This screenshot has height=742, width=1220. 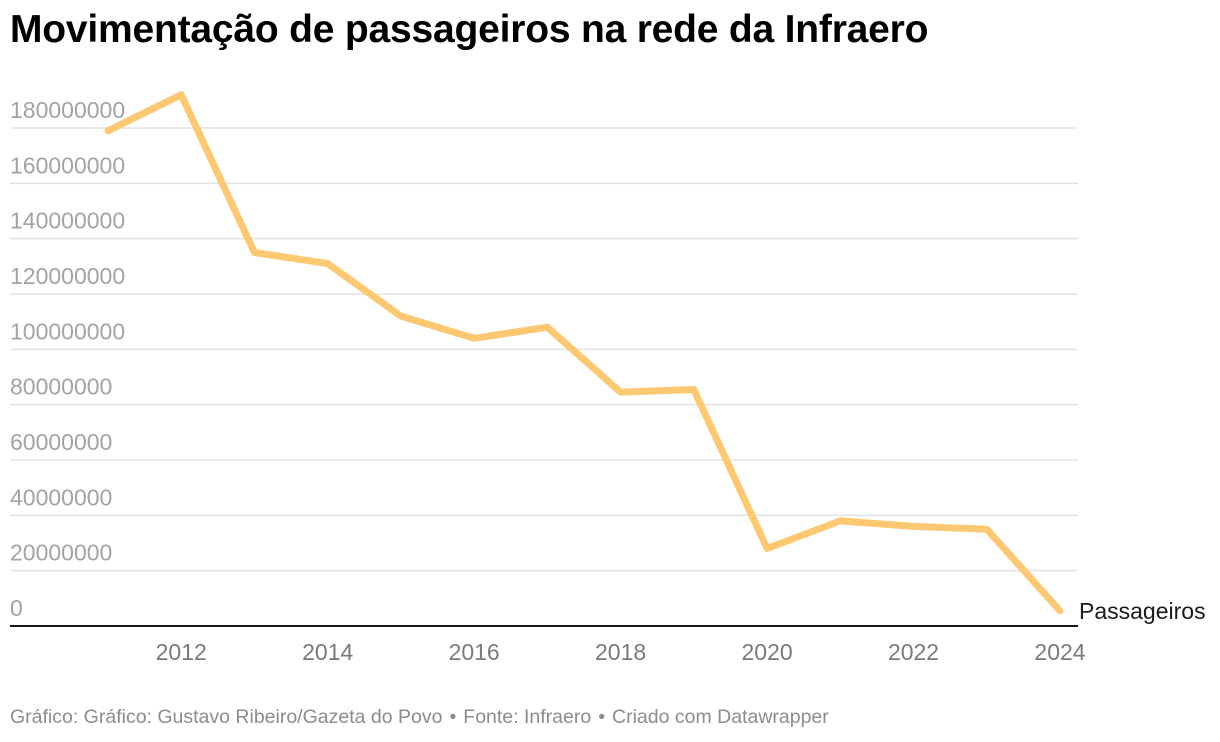 I want to click on y-tick-label: 80000000, so click(x=61, y=387).